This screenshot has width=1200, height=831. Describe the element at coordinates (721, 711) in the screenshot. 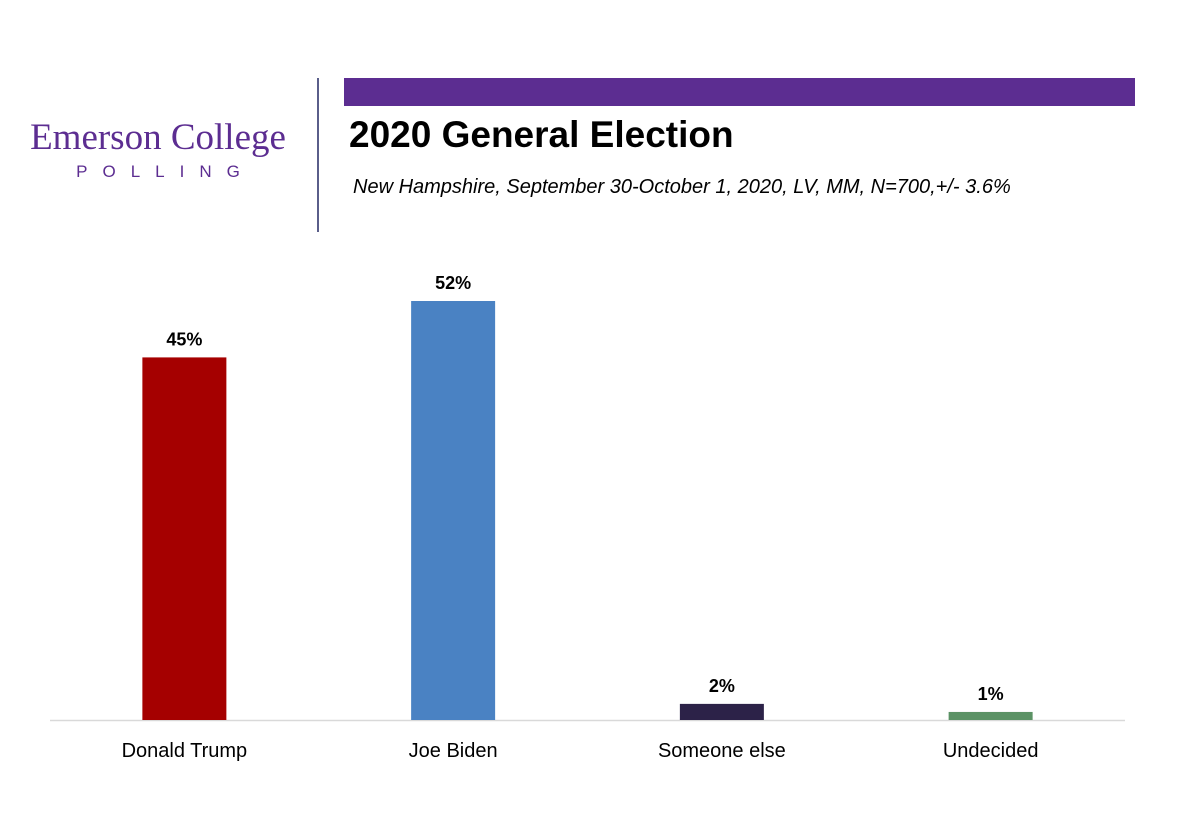

I see `bar-someone-else` at that location.